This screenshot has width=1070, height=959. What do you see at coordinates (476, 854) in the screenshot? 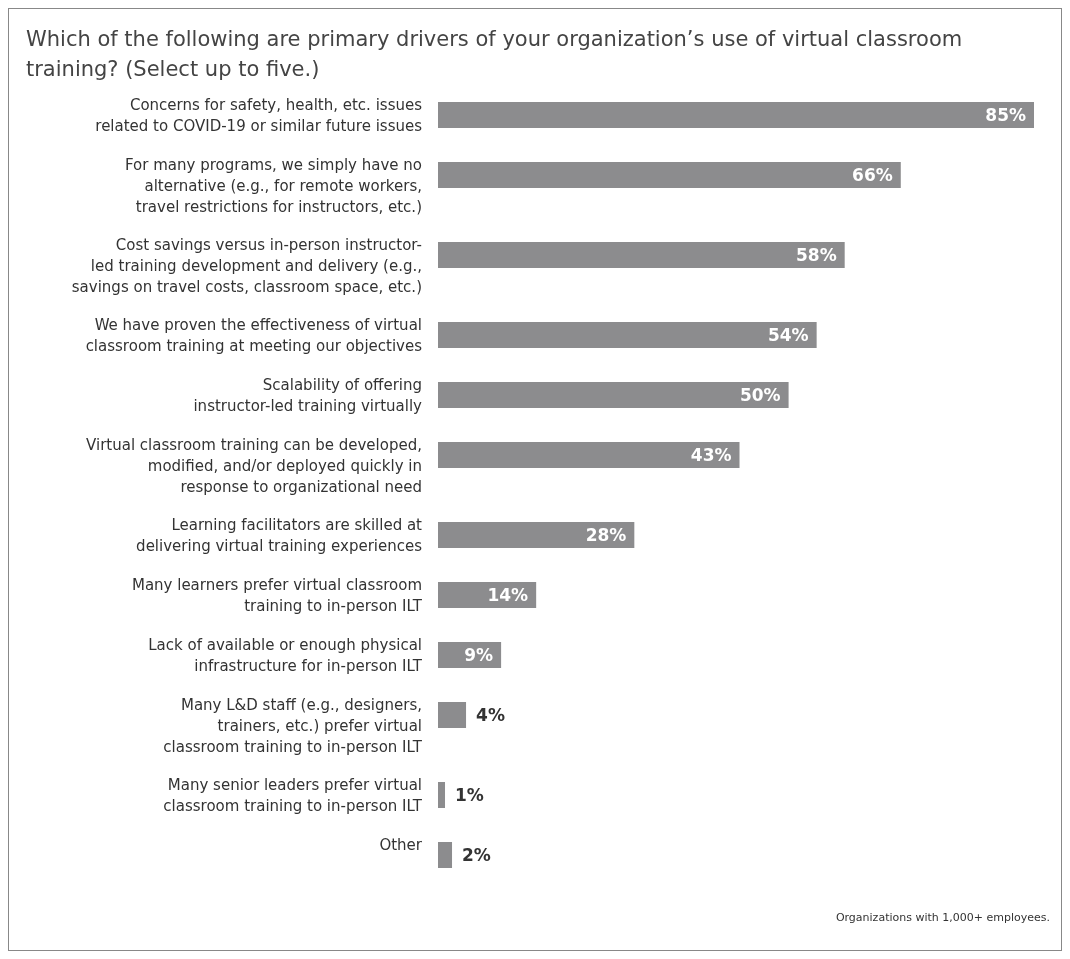
I see `data-label: 2%` at bounding box center [476, 854].